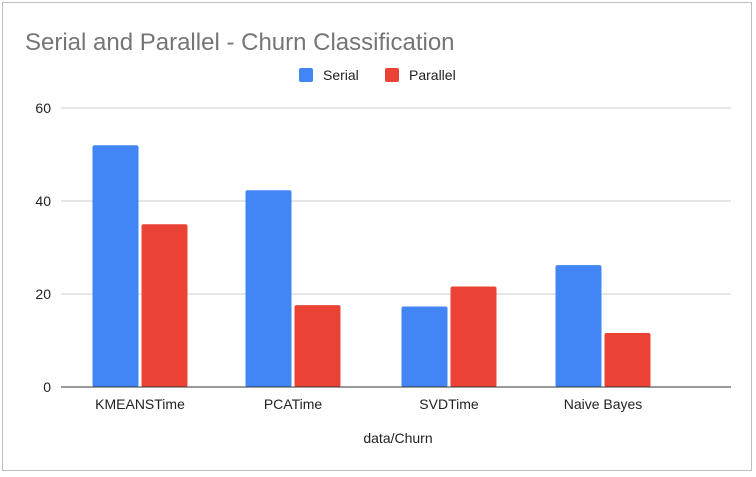 This screenshot has width=756, height=477. Describe the element at coordinates (43, 108) in the screenshot. I see `y-tick-label: 60` at that location.